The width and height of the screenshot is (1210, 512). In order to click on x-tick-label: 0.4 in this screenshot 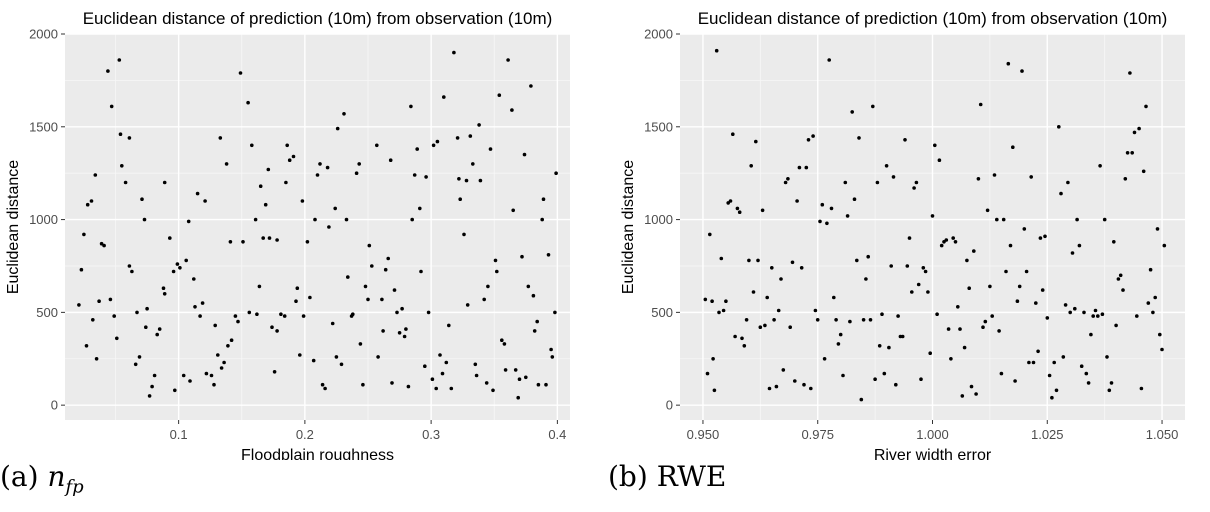, I will do `click(557, 434)`.